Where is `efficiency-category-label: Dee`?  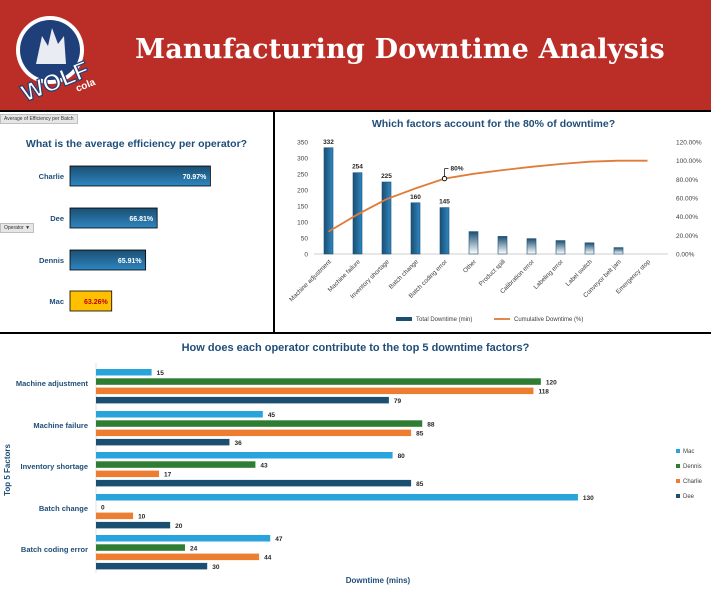
efficiency-category-label: Dee is located at coordinates (57, 218).